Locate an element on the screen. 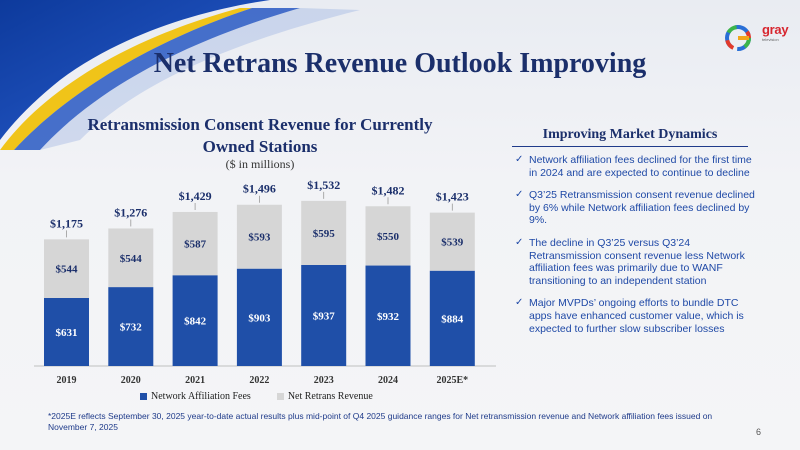 Image resolution: width=800 pixels, height=450 pixels. data-label-network: $732 is located at coordinates (131, 328).